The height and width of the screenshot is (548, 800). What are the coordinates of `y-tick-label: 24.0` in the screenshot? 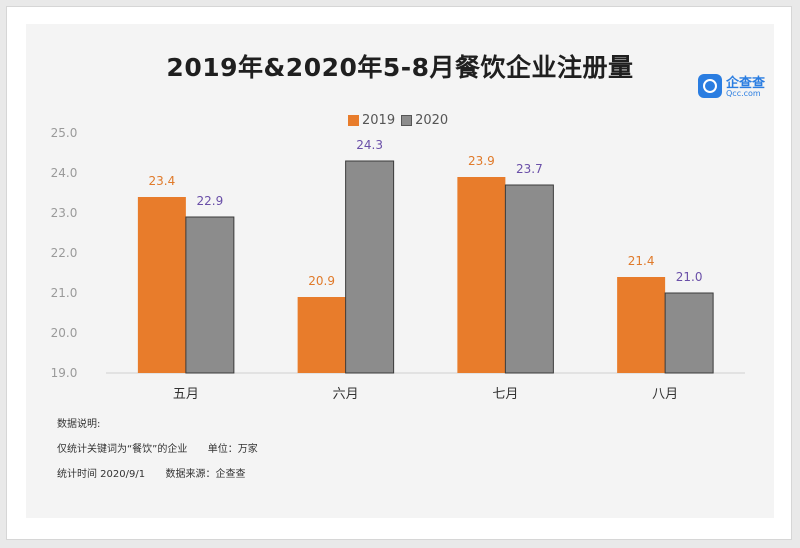 It's located at (64, 173).